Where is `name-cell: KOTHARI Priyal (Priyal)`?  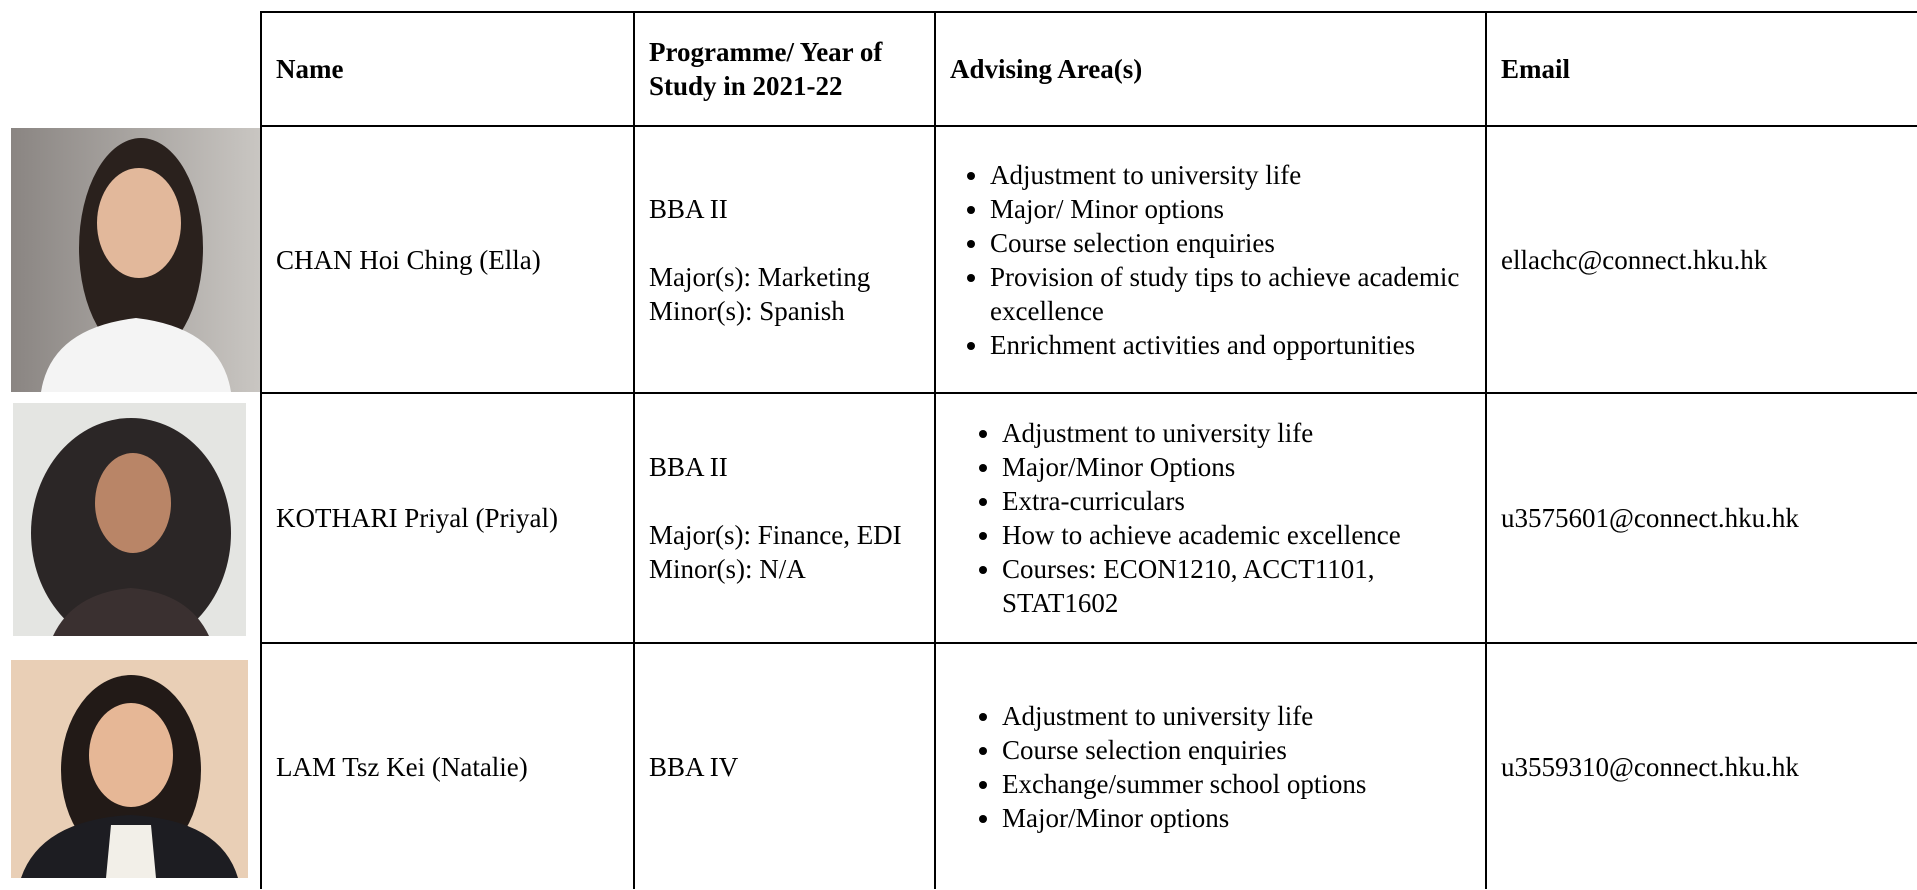 name-cell: KOTHARI Priyal (Priyal) is located at coordinates (447, 518).